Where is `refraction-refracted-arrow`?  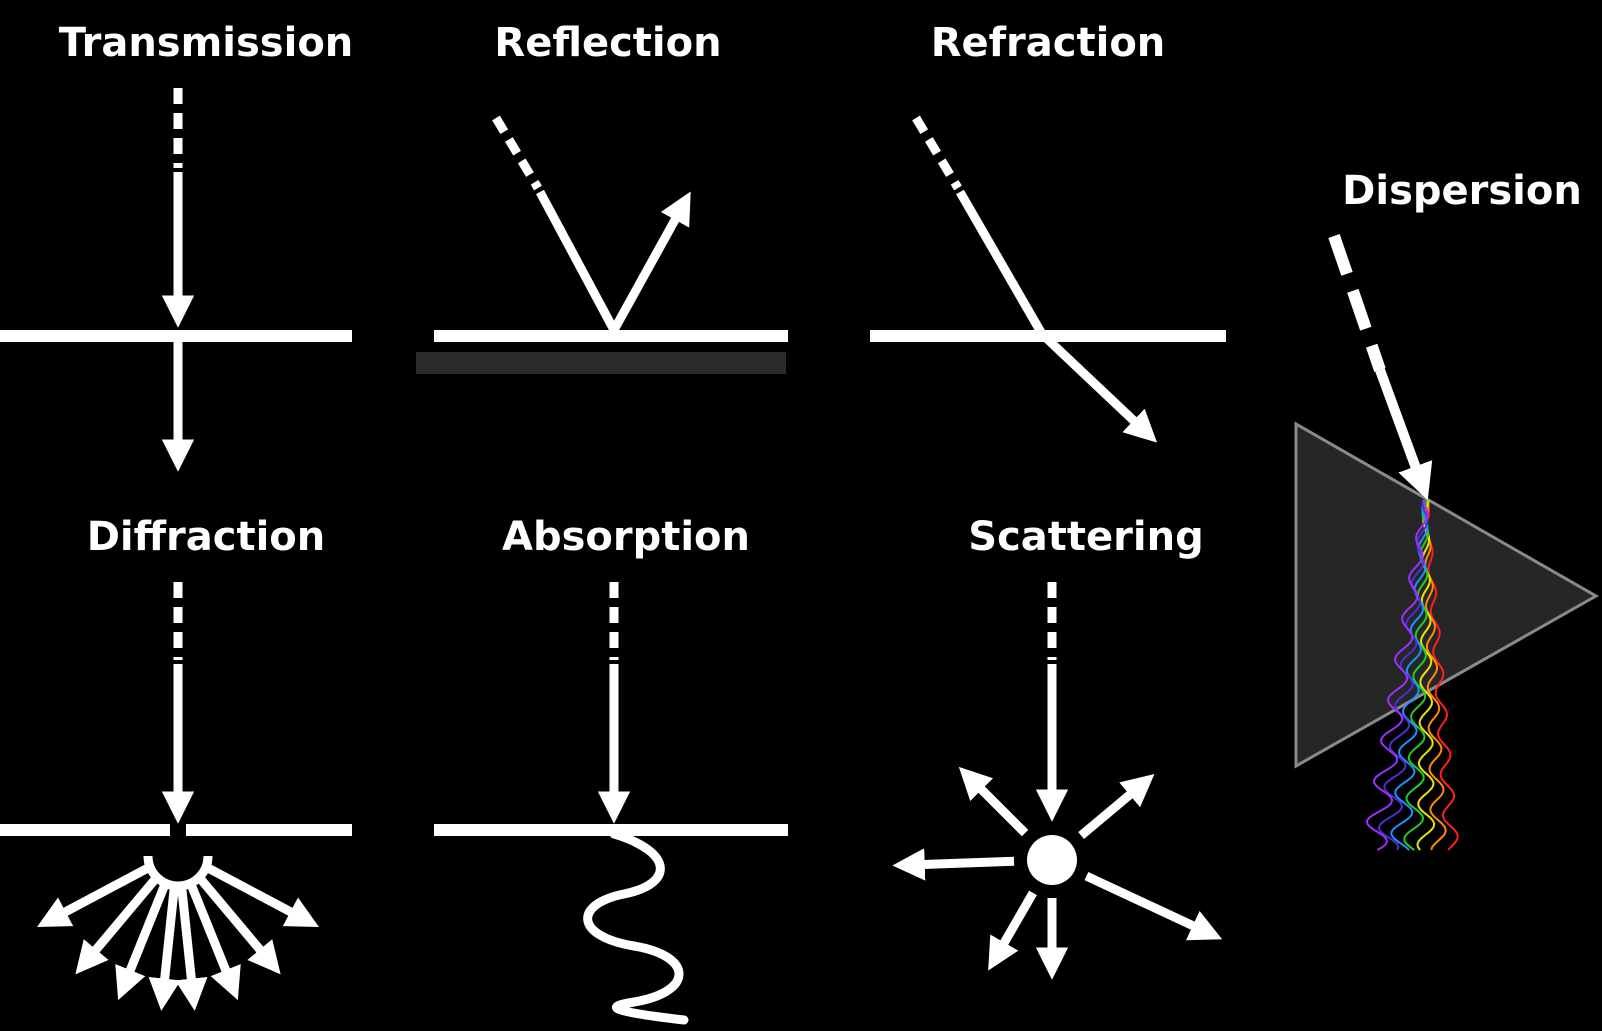
refraction-refracted-arrow is located at coordinates (1098, 386).